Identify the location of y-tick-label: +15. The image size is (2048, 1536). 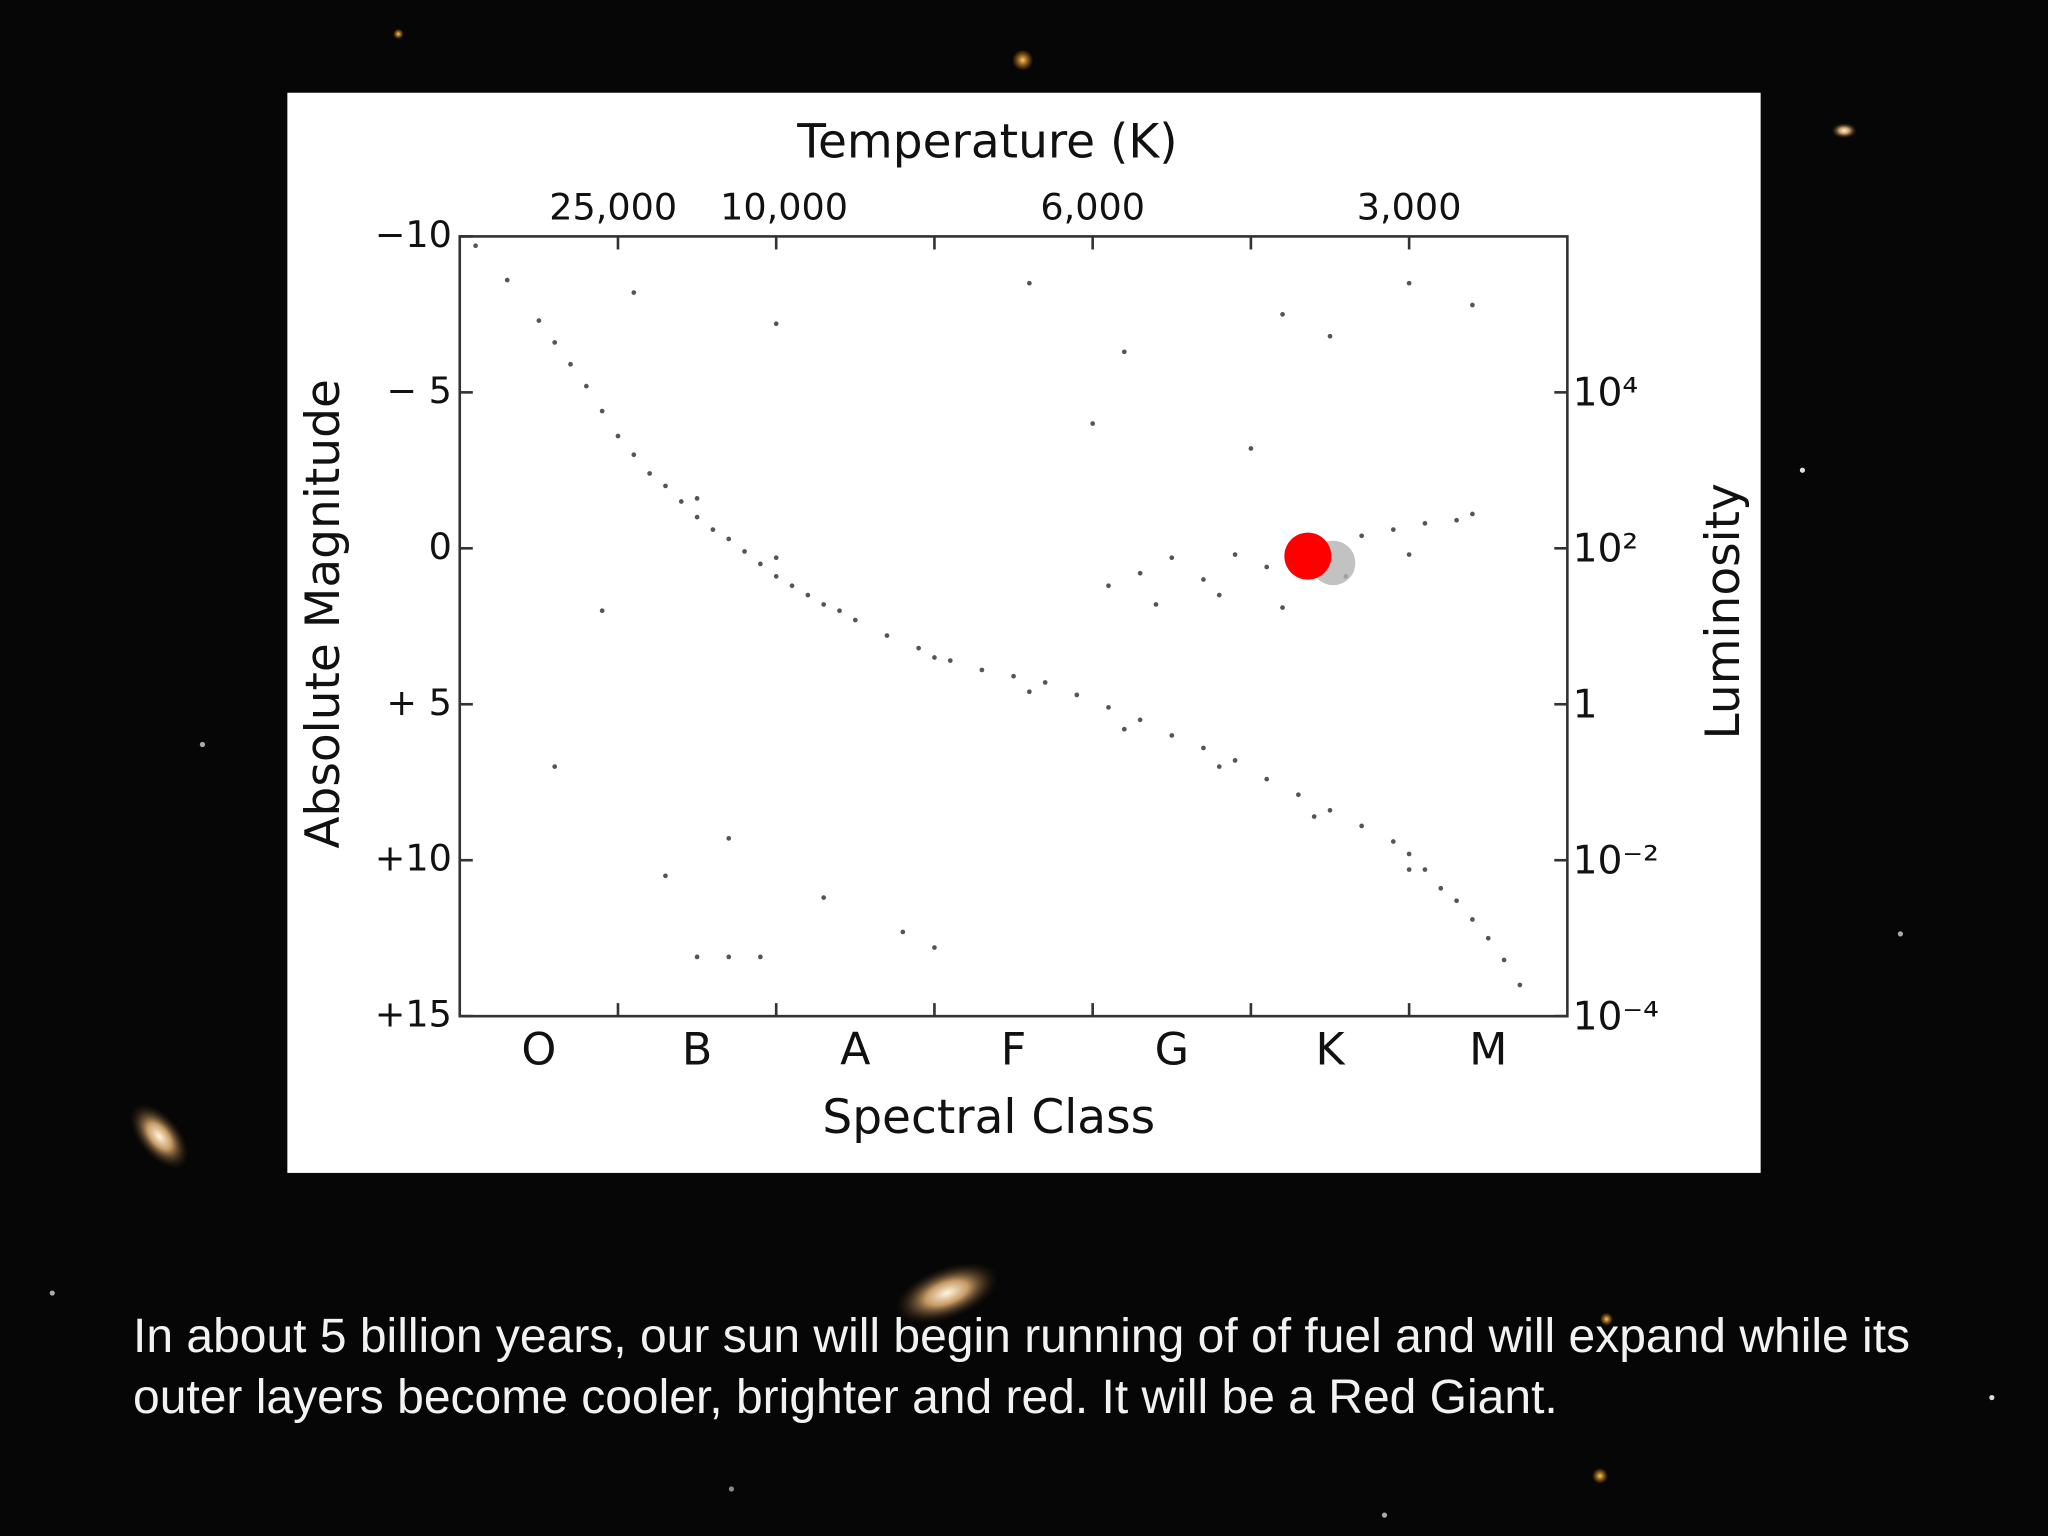
(413, 1014).